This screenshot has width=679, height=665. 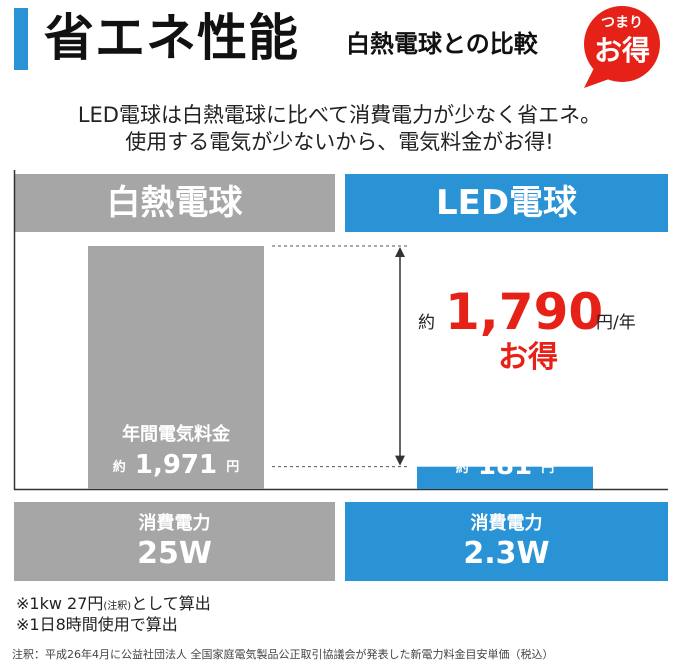 I want to click on incandescent-power-value: 25W, so click(x=174, y=553).